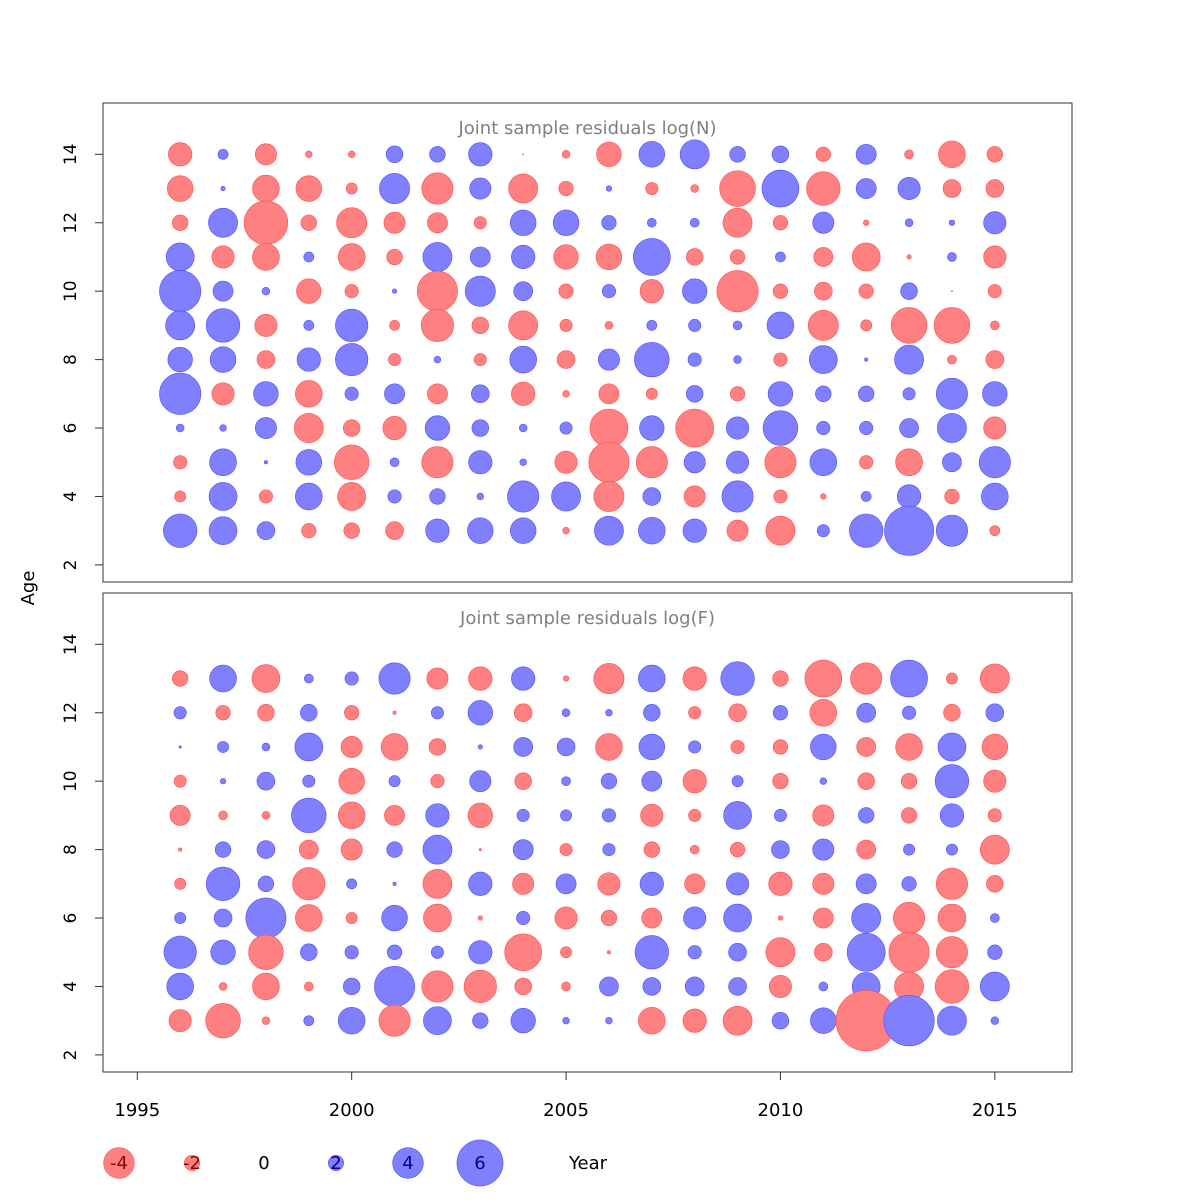 The image size is (1200, 1204). Describe the element at coordinates (566, 1110) in the screenshot. I see `x-tick-label: 2005` at that location.